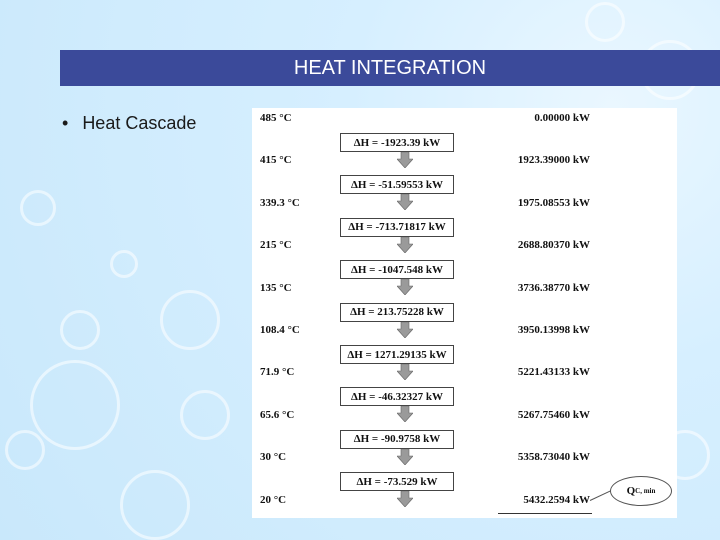 The image size is (720, 540). I want to click on slide-title-bar: HEAT INTEGRATION, so click(390, 68).